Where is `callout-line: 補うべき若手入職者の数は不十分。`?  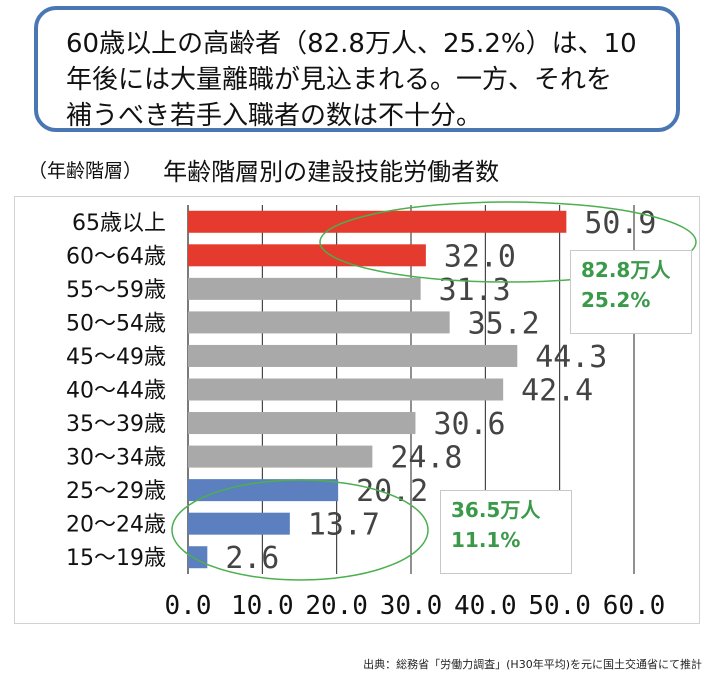 callout-line: 補うべき若手入職者の数は不十分。 is located at coordinates (274, 116).